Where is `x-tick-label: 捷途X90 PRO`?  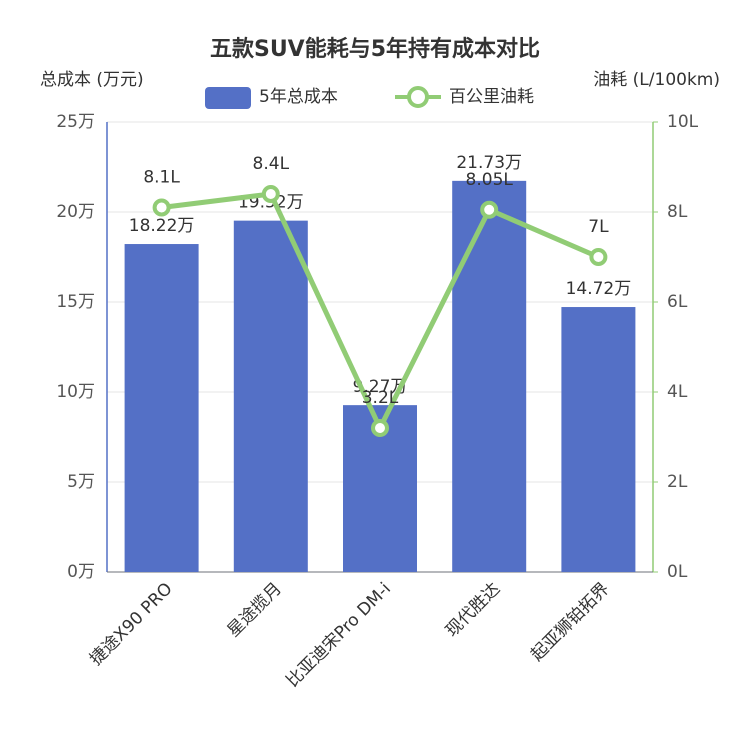
x-tick-label: 捷途X90 PRO is located at coordinates (131, 624).